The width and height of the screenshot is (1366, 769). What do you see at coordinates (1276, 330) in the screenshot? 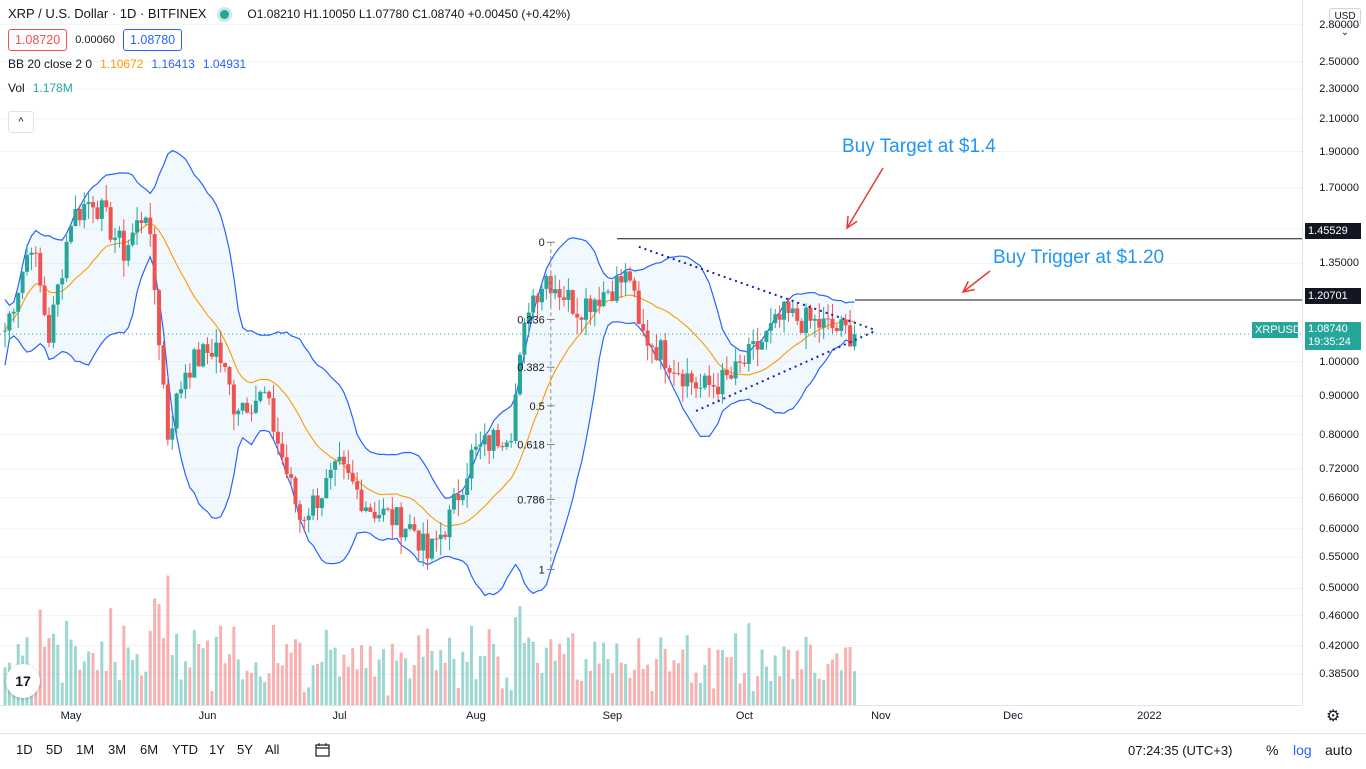
I see `symbol-price-tag: XRPUSD` at bounding box center [1276, 330].